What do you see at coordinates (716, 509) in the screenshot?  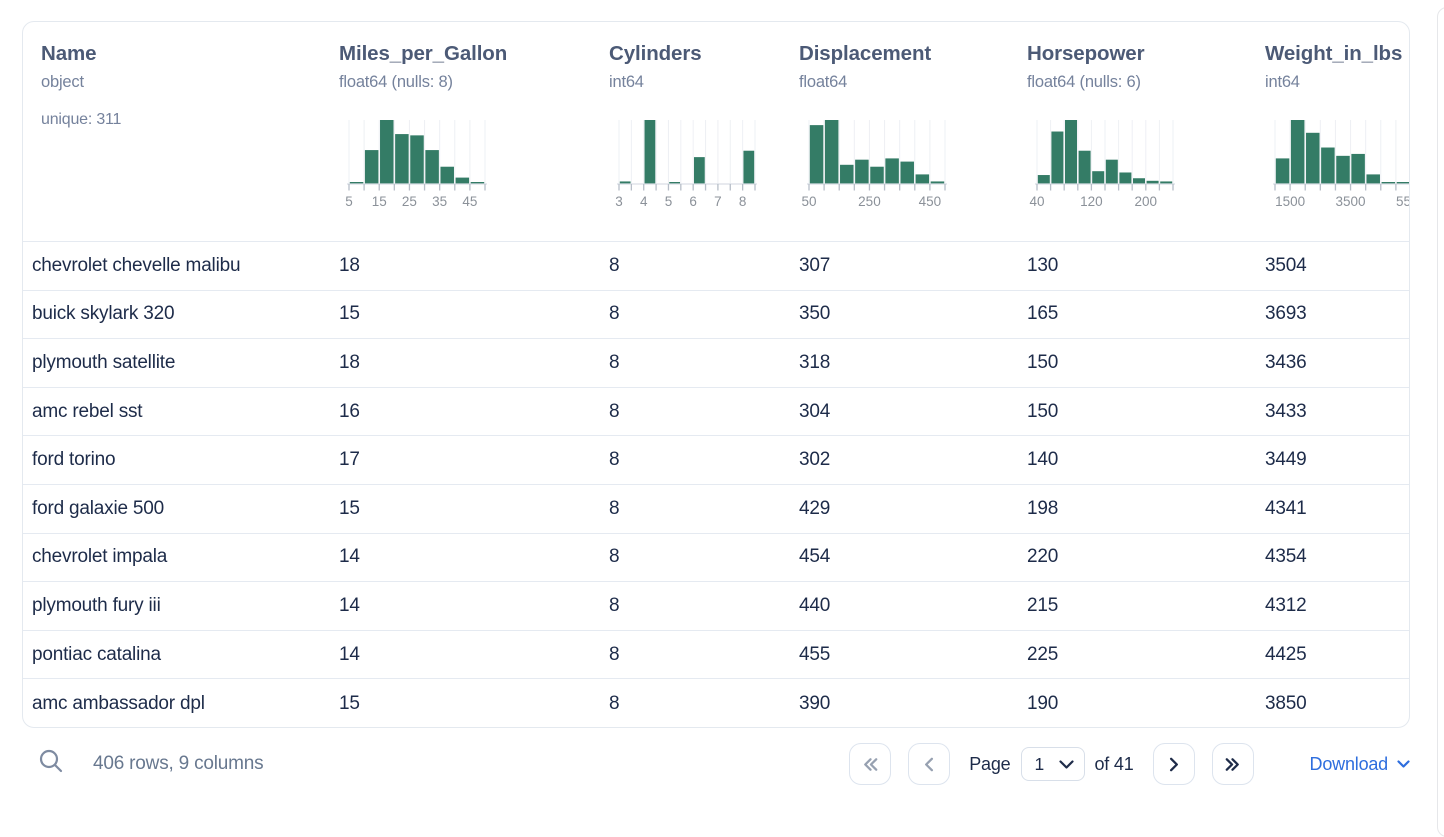 I see `table-row: ford galaxie 500 15 8 429 198 4341` at bounding box center [716, 509].